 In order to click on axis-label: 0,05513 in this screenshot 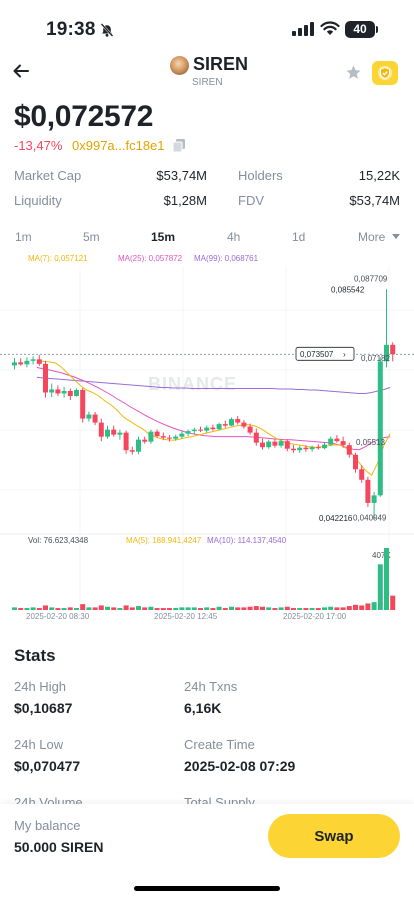, I will do `click(370, 442)`.